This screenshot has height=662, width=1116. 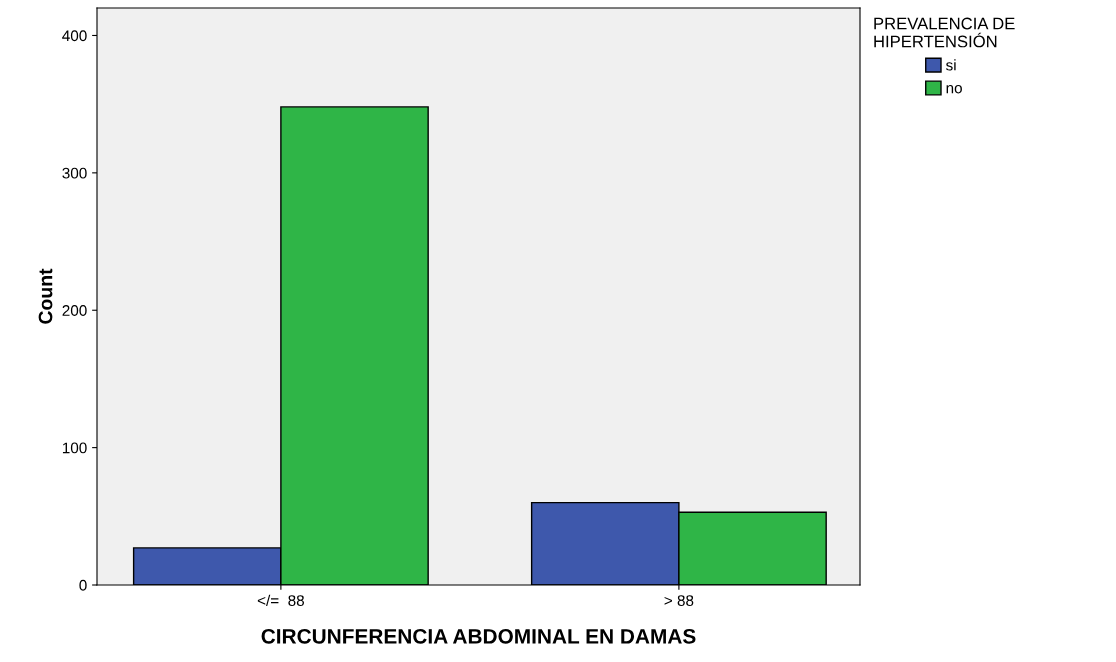 I want to click on y-tick-label: 200, so click(x=74, y=310).